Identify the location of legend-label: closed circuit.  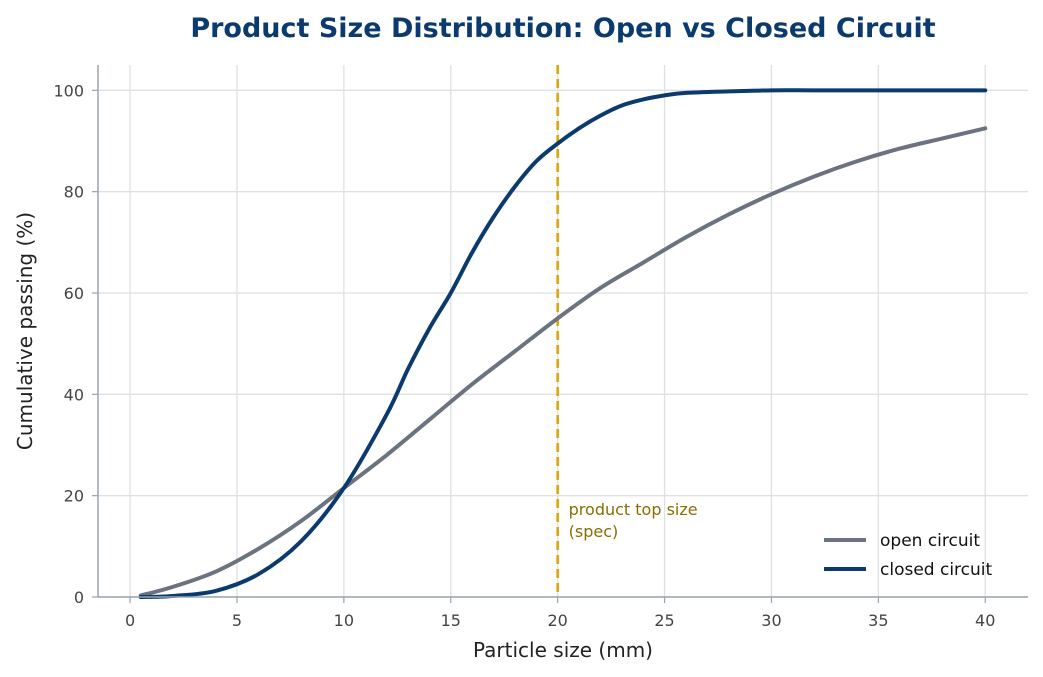
(936, 570).